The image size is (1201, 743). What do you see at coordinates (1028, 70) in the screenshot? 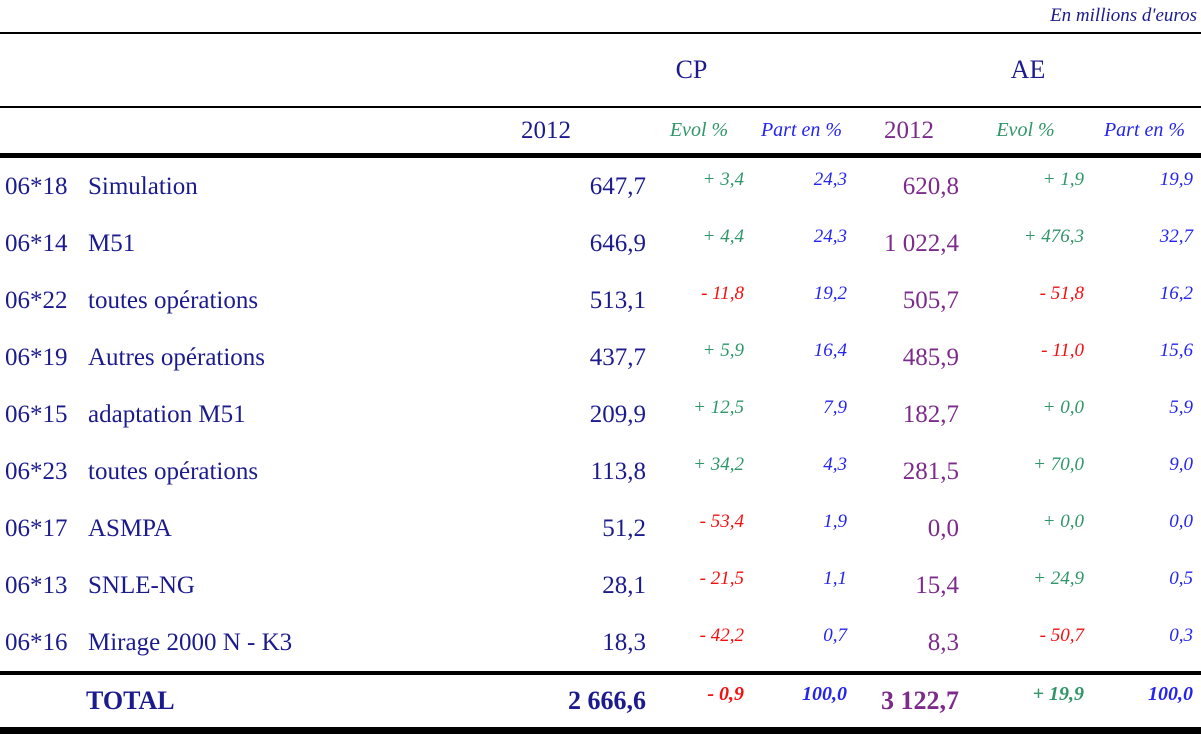
I see `ae-group-header: AE` at bounding box center [1028, 70].